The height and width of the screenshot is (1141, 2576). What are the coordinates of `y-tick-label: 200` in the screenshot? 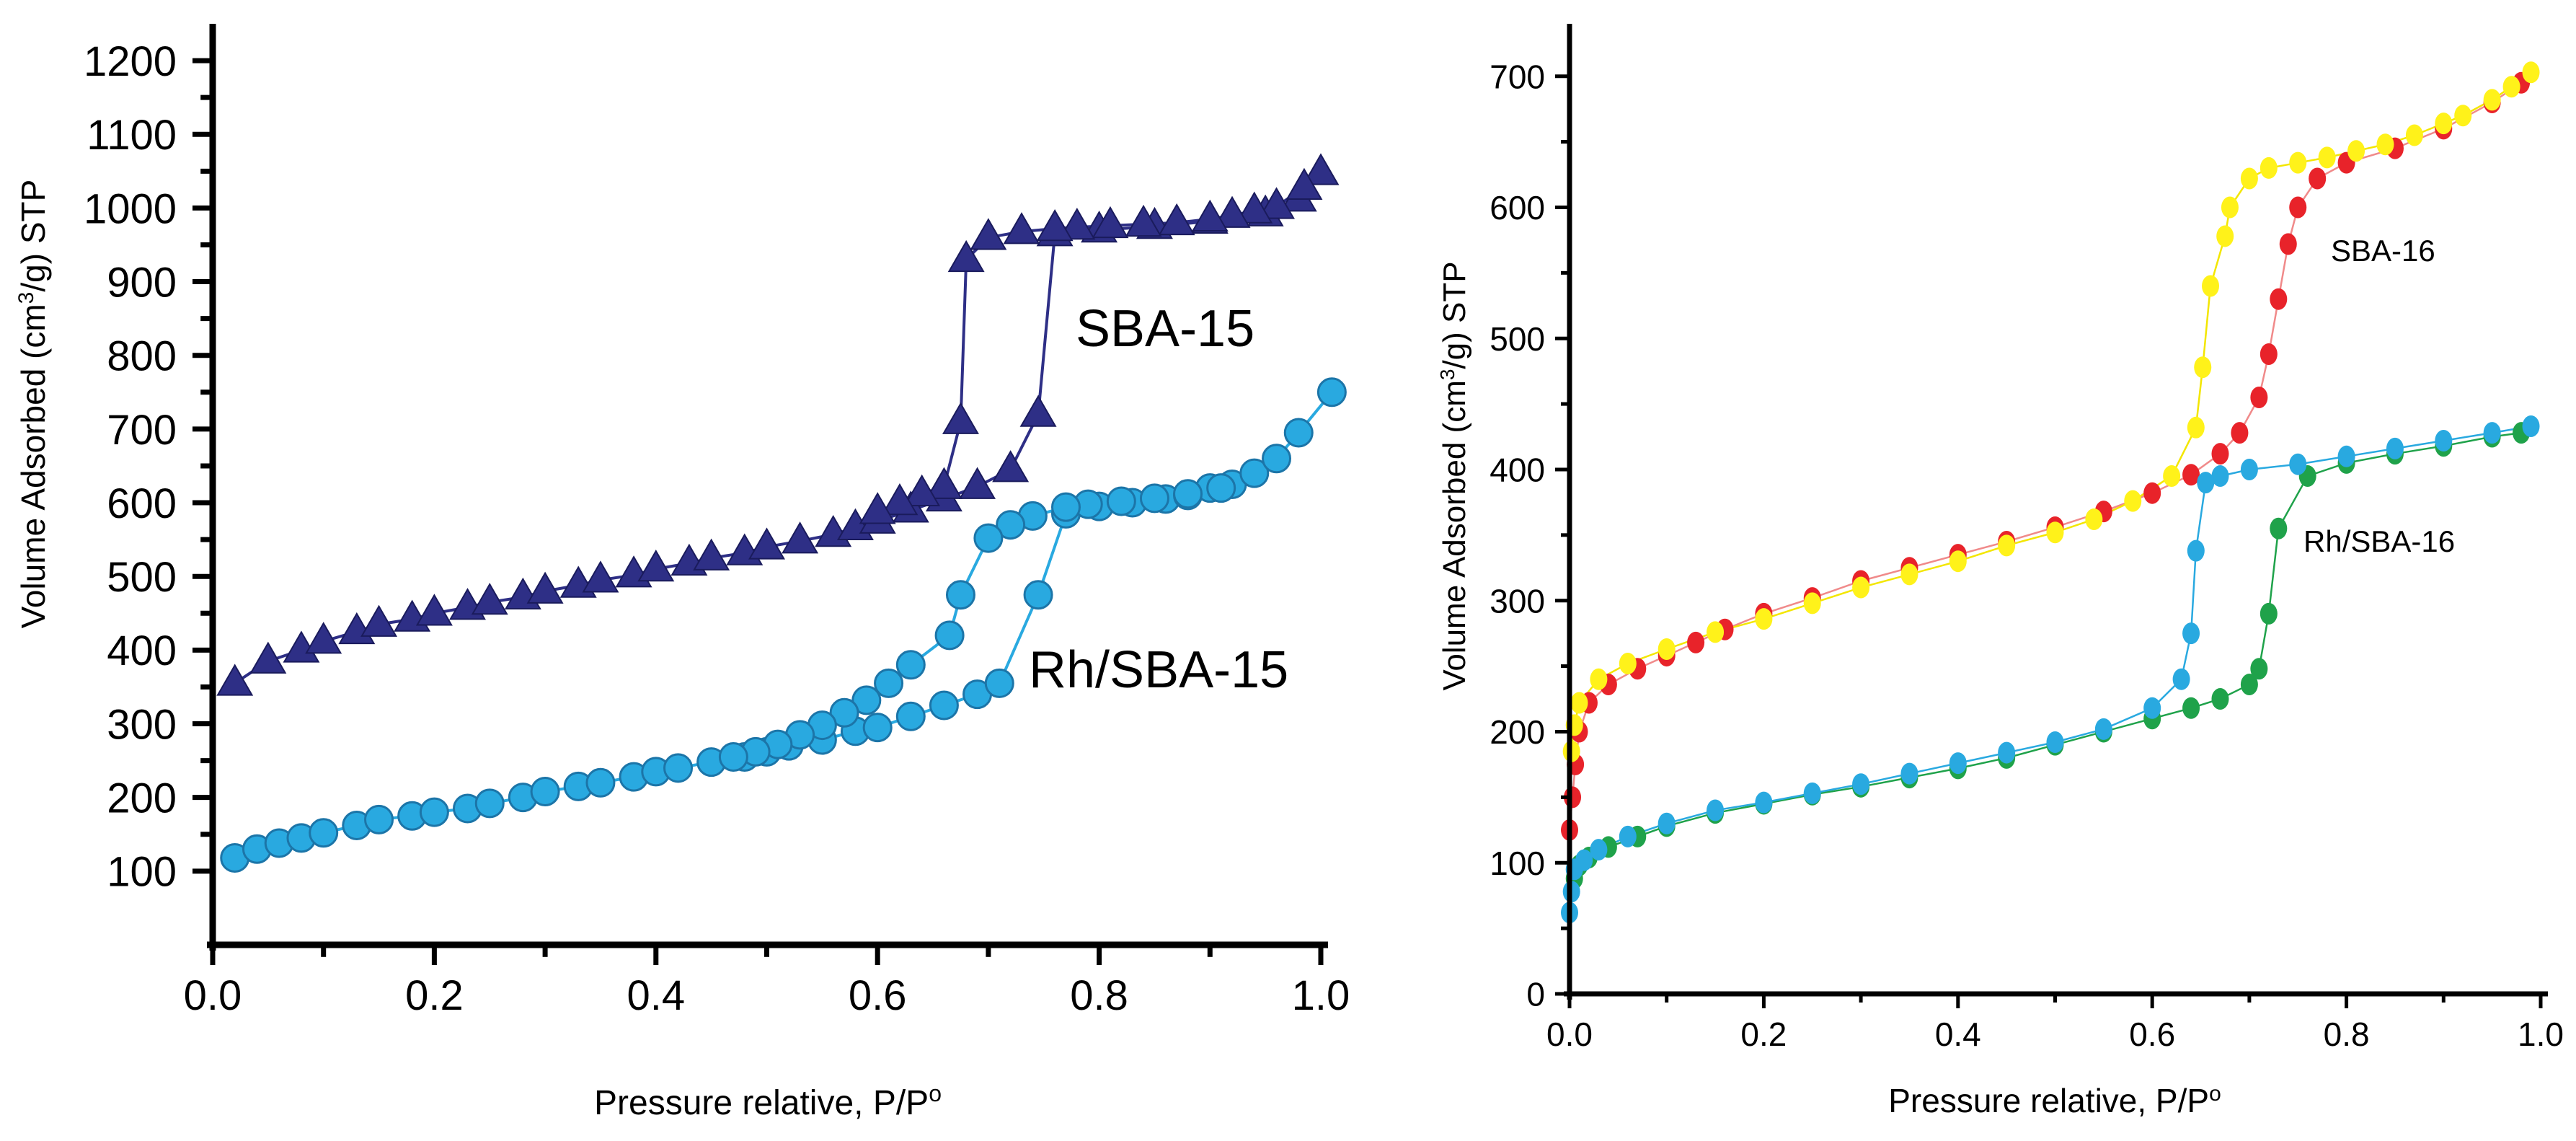 It's located at (1517, 732).